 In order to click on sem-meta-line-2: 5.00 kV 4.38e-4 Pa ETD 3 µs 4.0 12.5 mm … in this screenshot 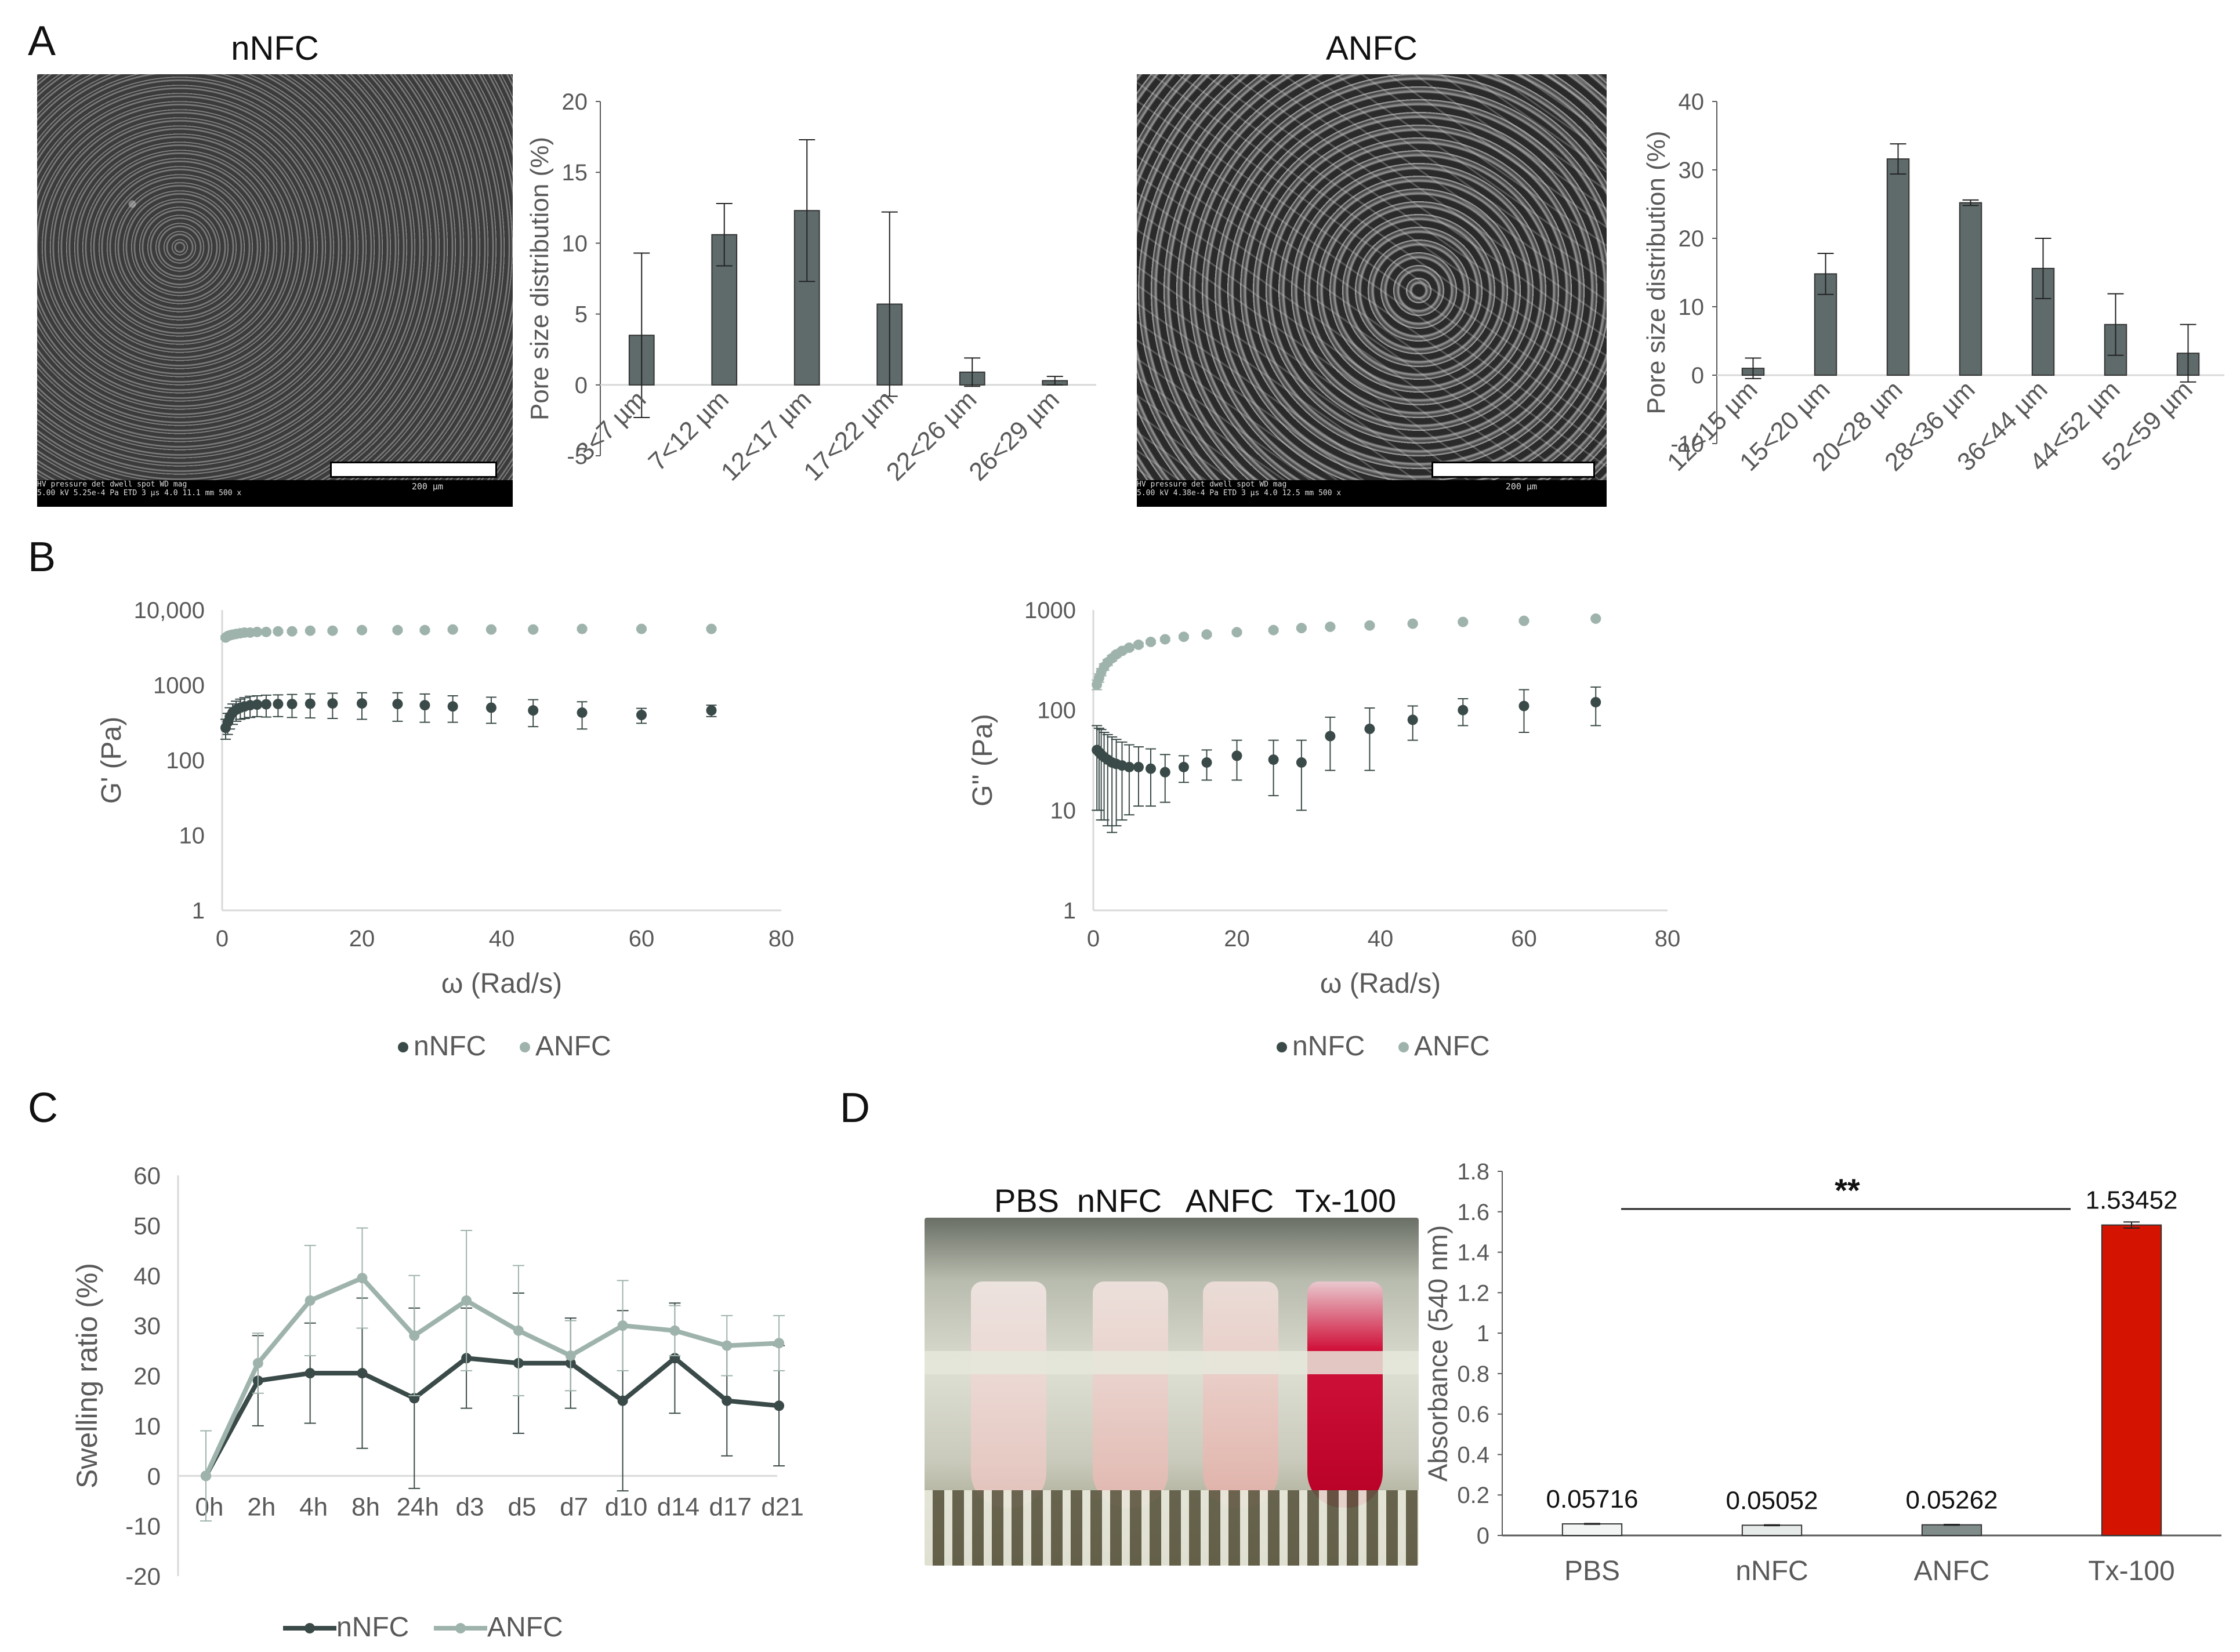, I will do `click(1239, 494)`.